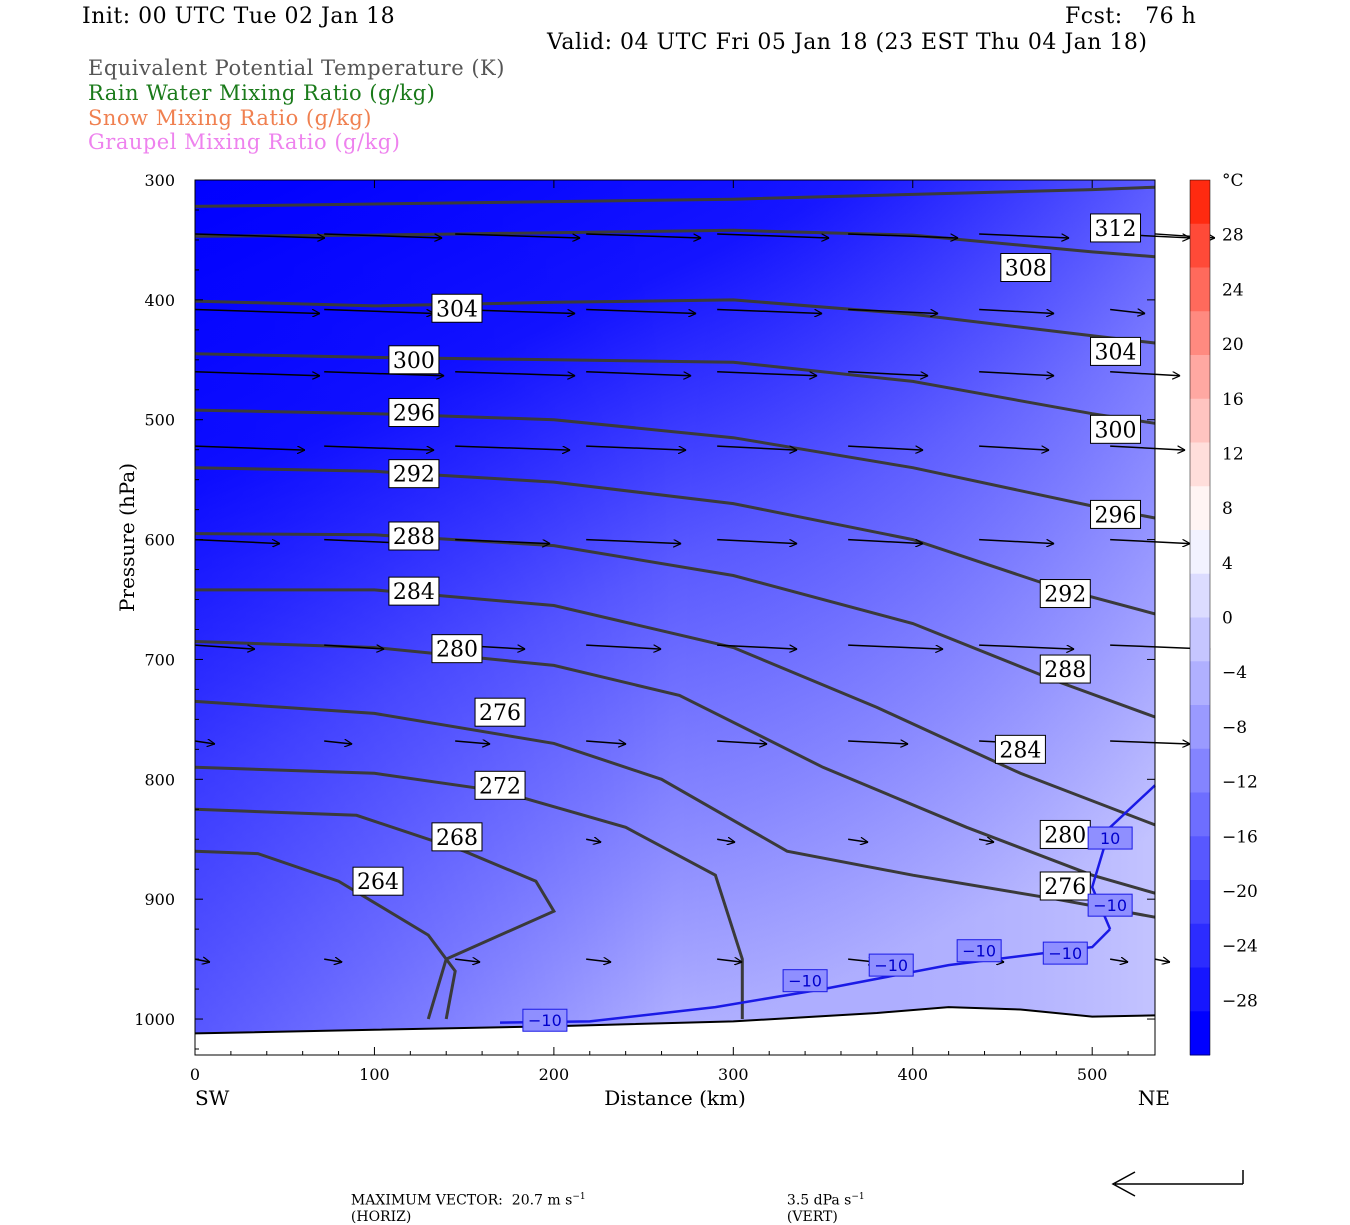  What do you see at coordinates (819, 1200) in the screenshot?
I see `vert-value: 3.5 dPa s` at bounding box center [819, 1200].